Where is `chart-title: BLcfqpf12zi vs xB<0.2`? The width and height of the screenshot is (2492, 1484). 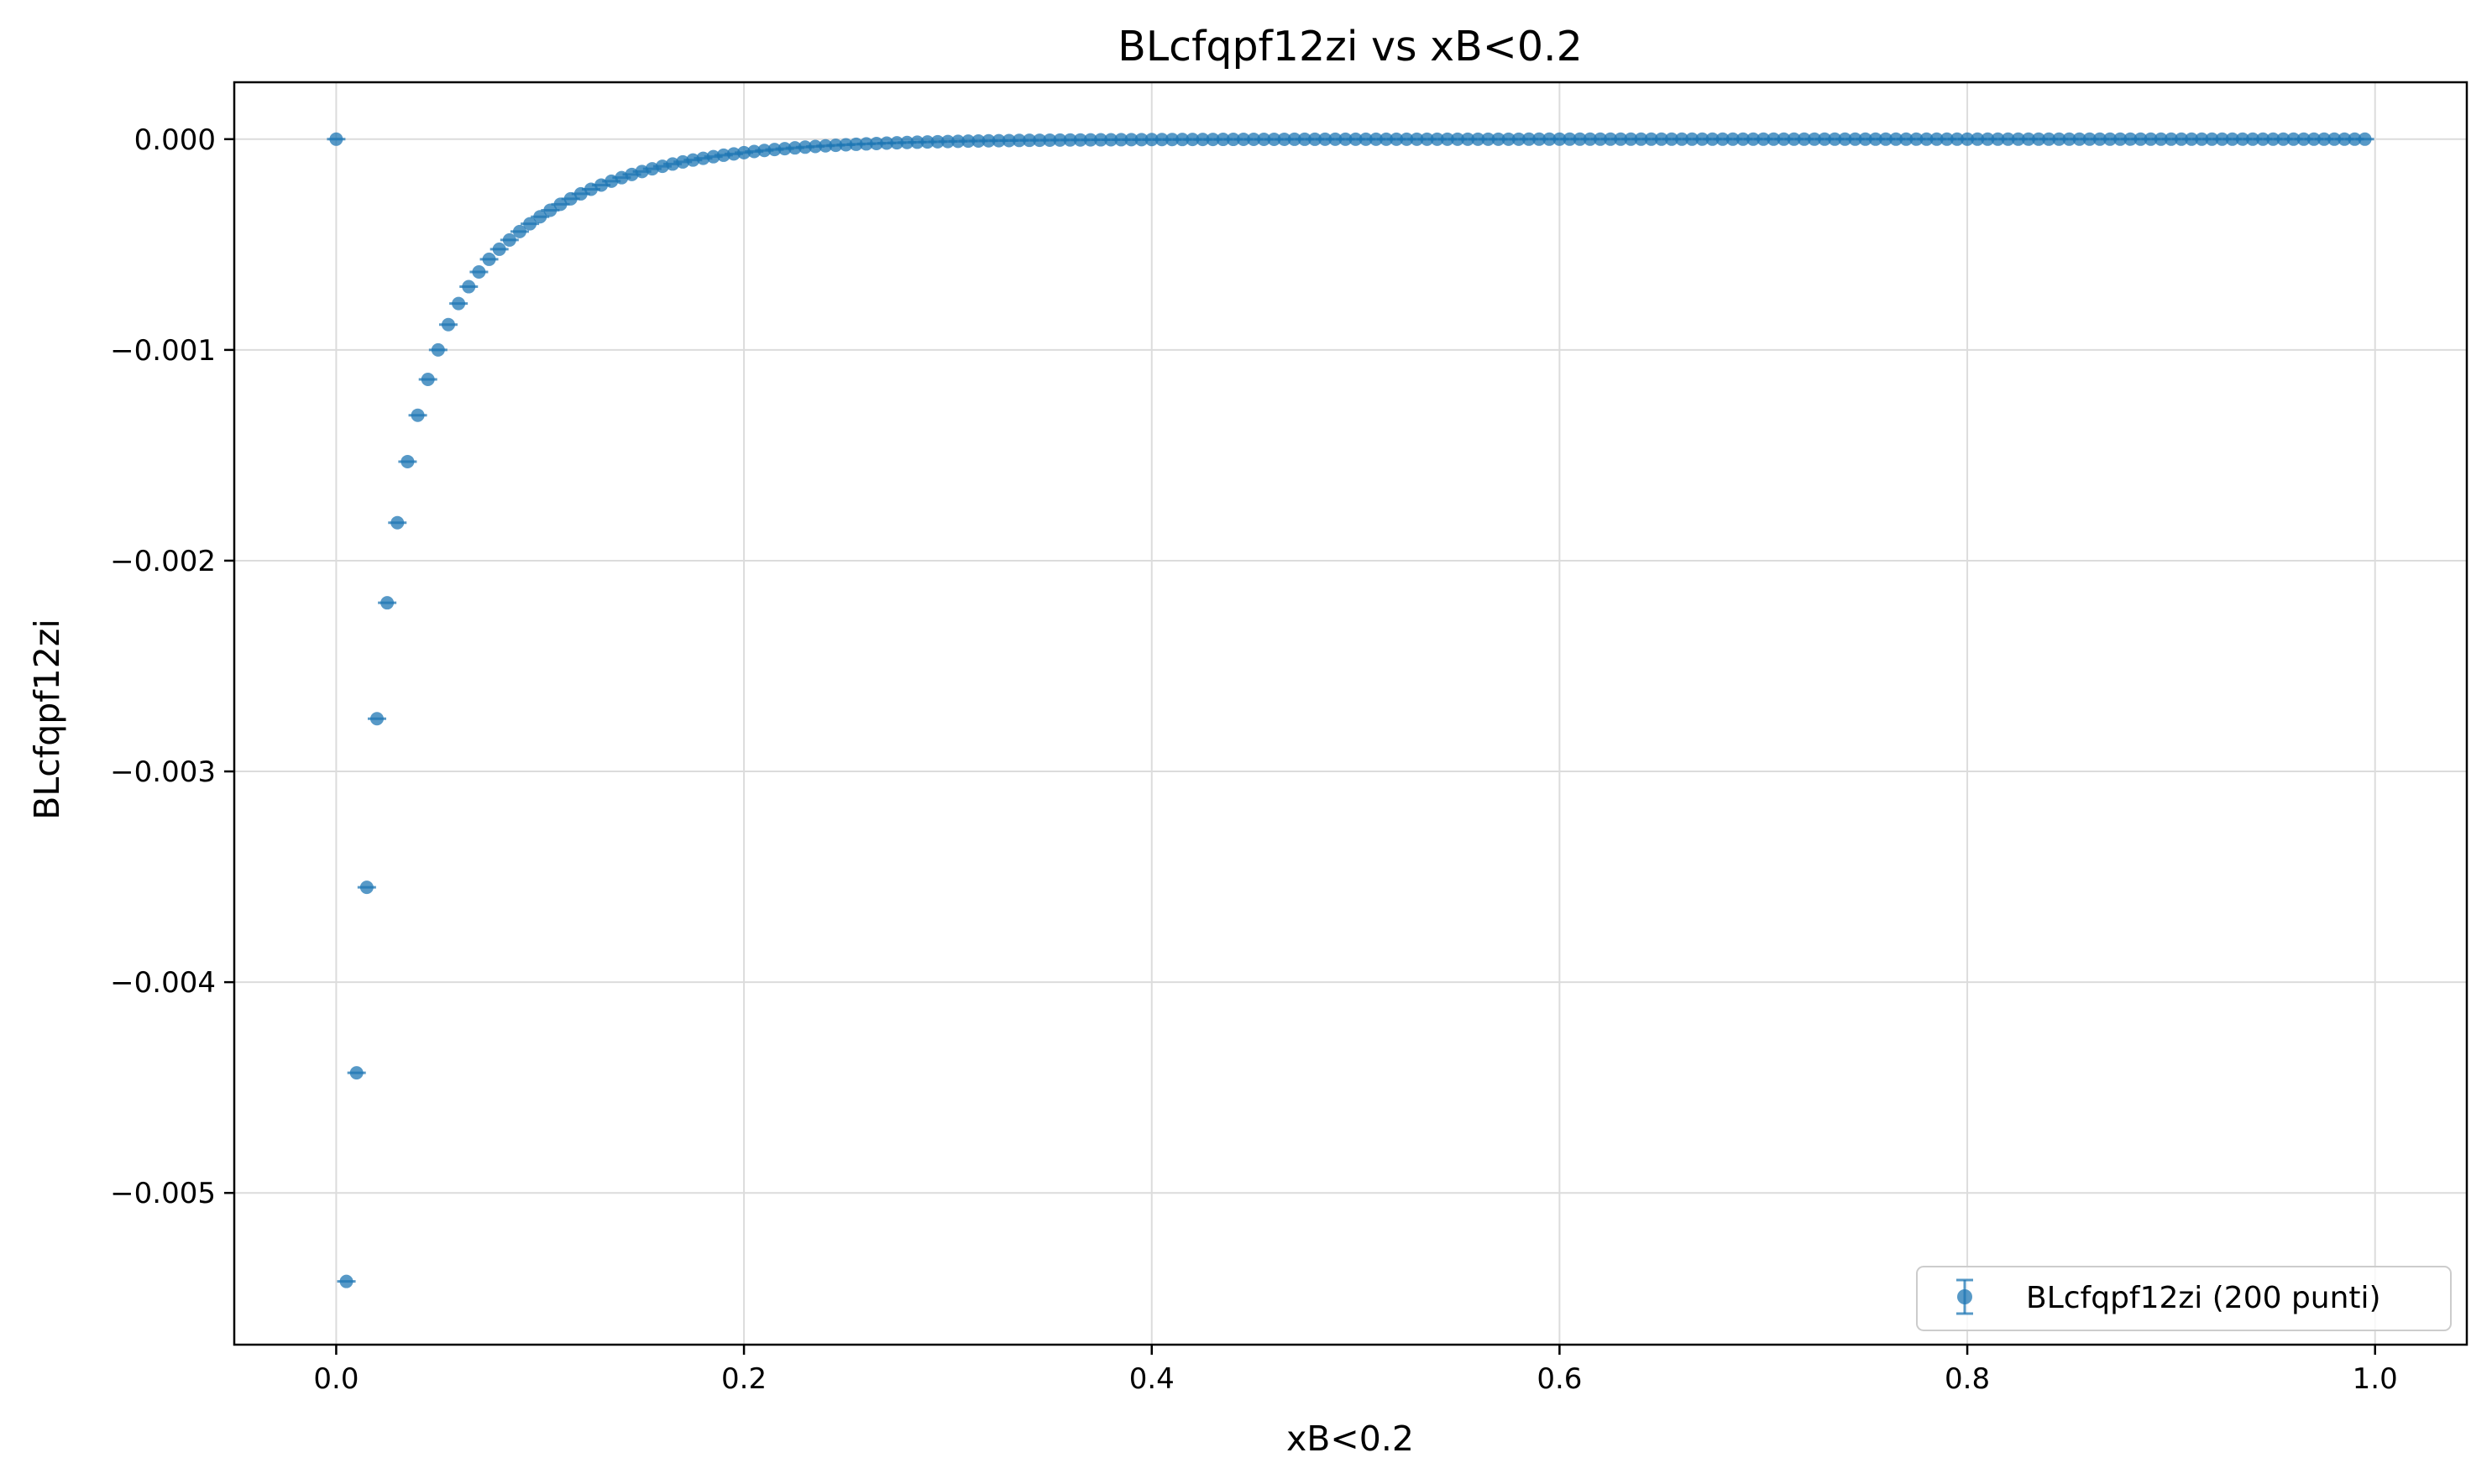 chart-title: BLcfqpf12zi vs xB<0.2 is located at coordinates (1350, 47).